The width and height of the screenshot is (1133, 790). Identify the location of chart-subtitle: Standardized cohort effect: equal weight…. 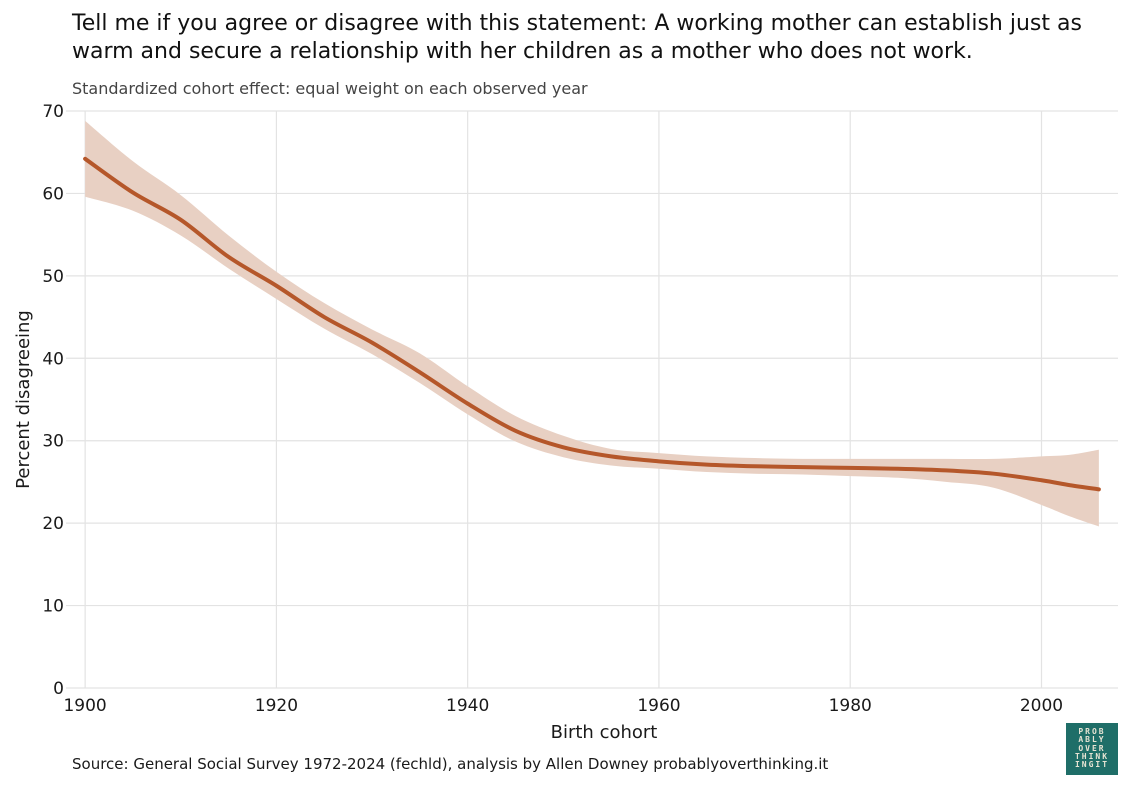
(330, 88).